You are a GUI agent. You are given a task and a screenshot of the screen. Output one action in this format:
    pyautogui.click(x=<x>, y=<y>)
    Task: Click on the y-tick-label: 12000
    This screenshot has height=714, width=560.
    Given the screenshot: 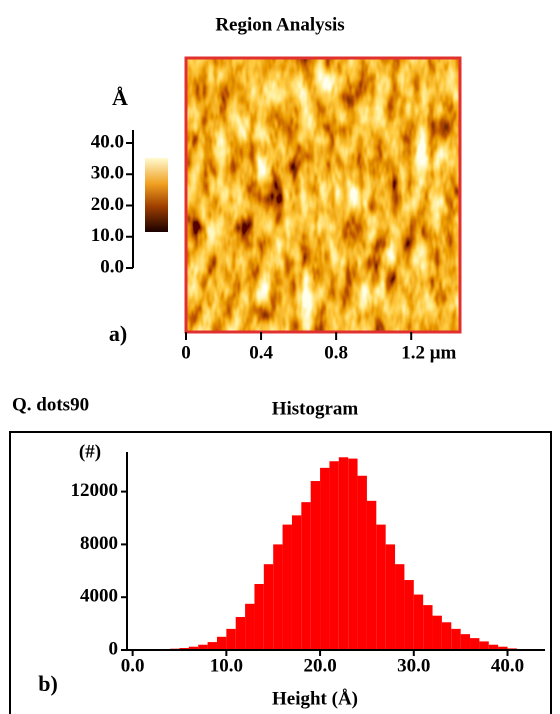 What is the action you would take?
    pyautogui.click(x=95, y=490)
    